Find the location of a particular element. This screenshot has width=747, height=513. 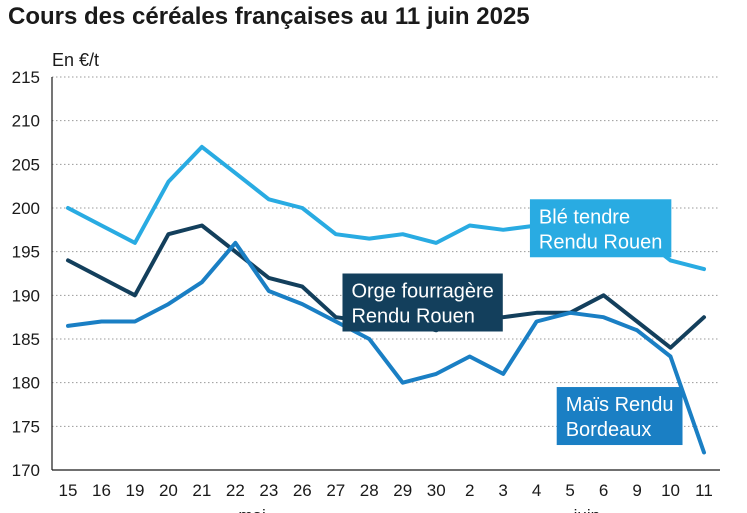

y-tick-label: 170 is located at coordinates (26, 470).